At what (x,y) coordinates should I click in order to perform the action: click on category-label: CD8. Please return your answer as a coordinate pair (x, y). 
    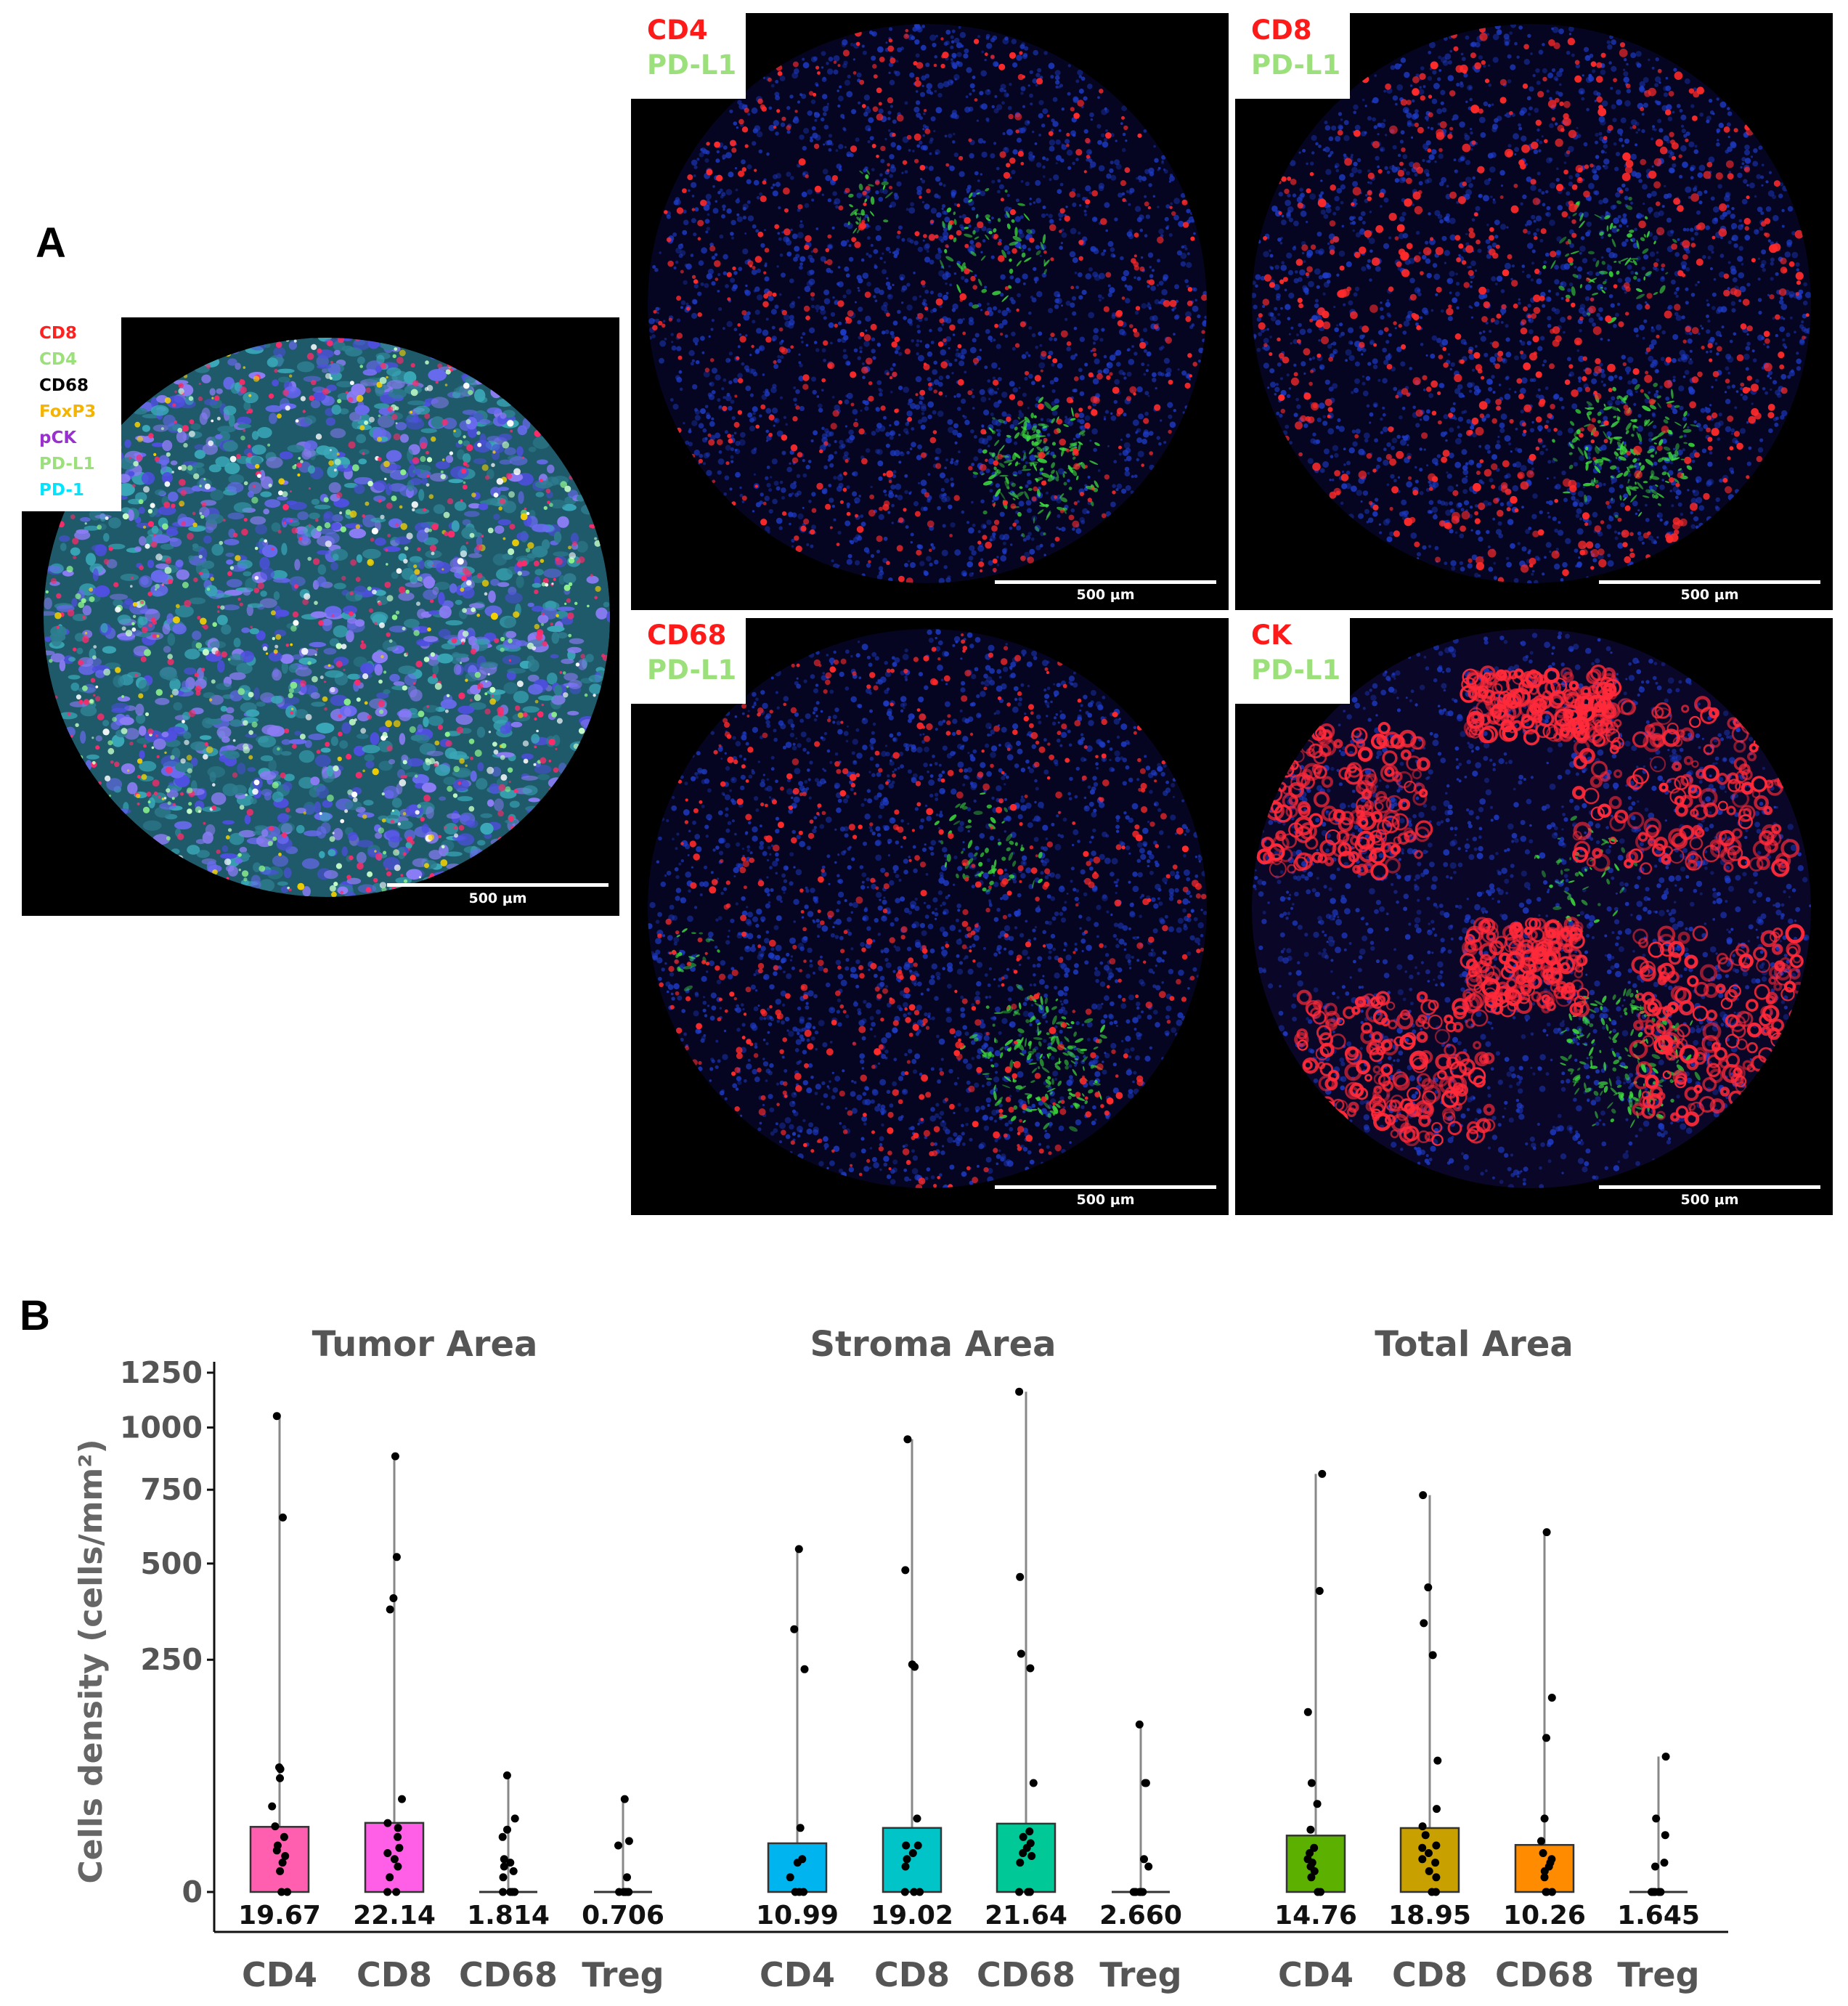
    Looking at the image, I should click on (912, 1974).